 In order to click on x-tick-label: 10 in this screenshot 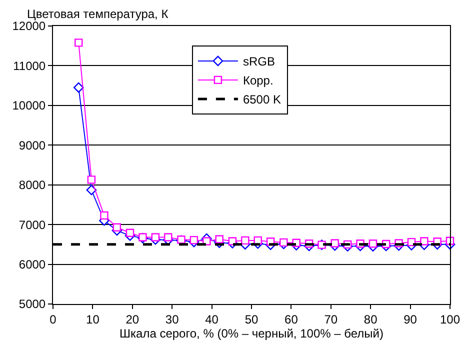, I will do `click(93, 319)`.